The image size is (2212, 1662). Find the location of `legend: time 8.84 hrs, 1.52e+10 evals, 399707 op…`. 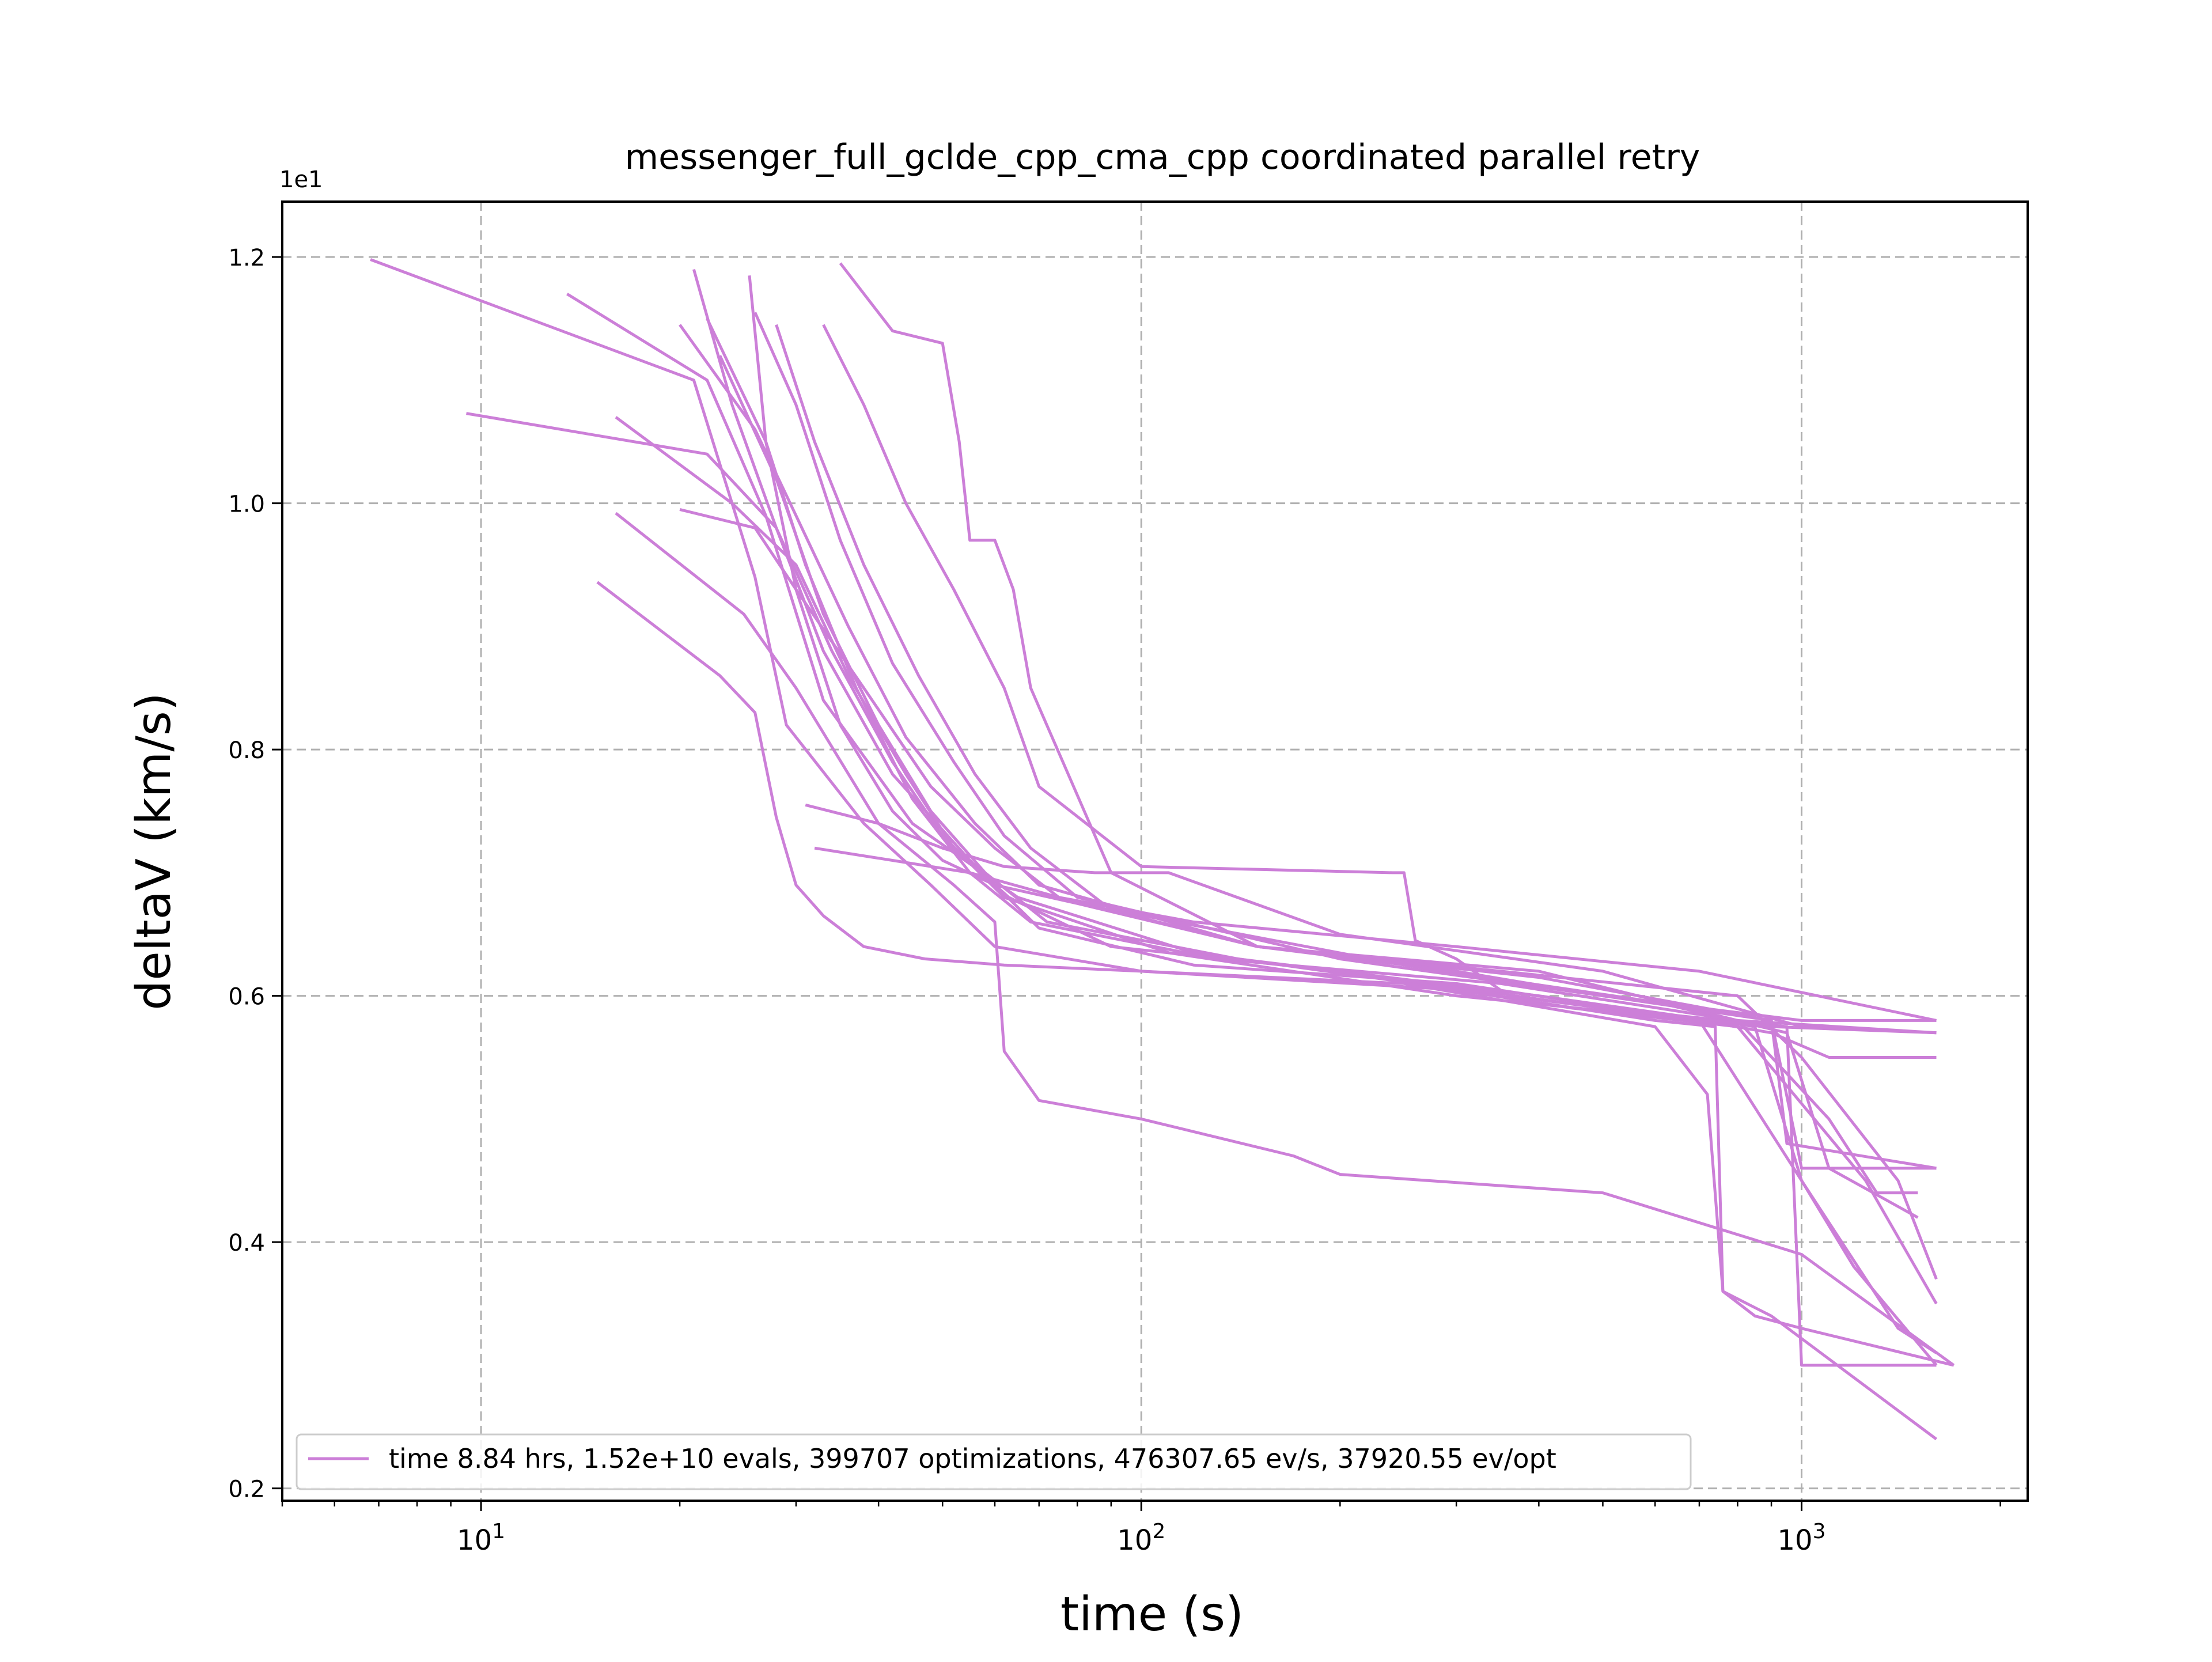

legend: time 8.84 hrs, 1.52e+10 evals, 399707 op… is located at coordinates (994, 1462).